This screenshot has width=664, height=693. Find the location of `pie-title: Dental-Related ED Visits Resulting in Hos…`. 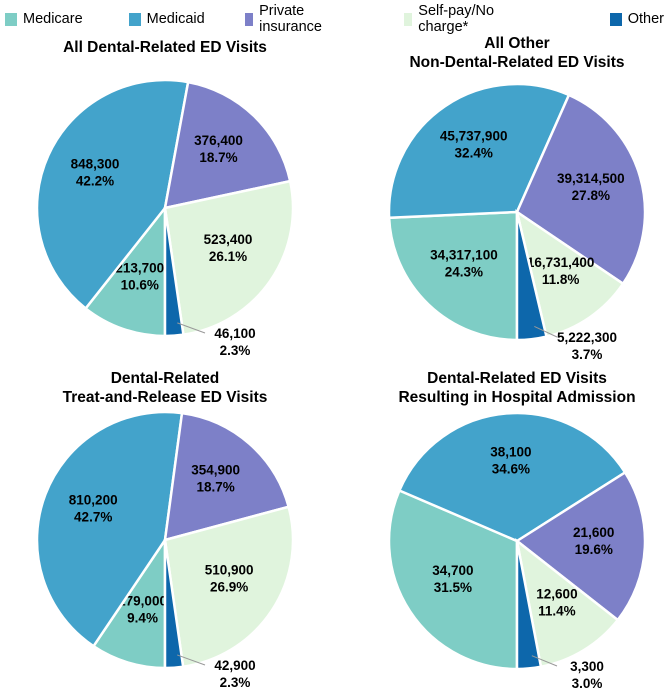

pie-title: Dental-Related ED Visits Resulting in Hos… is located at coordinates (517, 388).